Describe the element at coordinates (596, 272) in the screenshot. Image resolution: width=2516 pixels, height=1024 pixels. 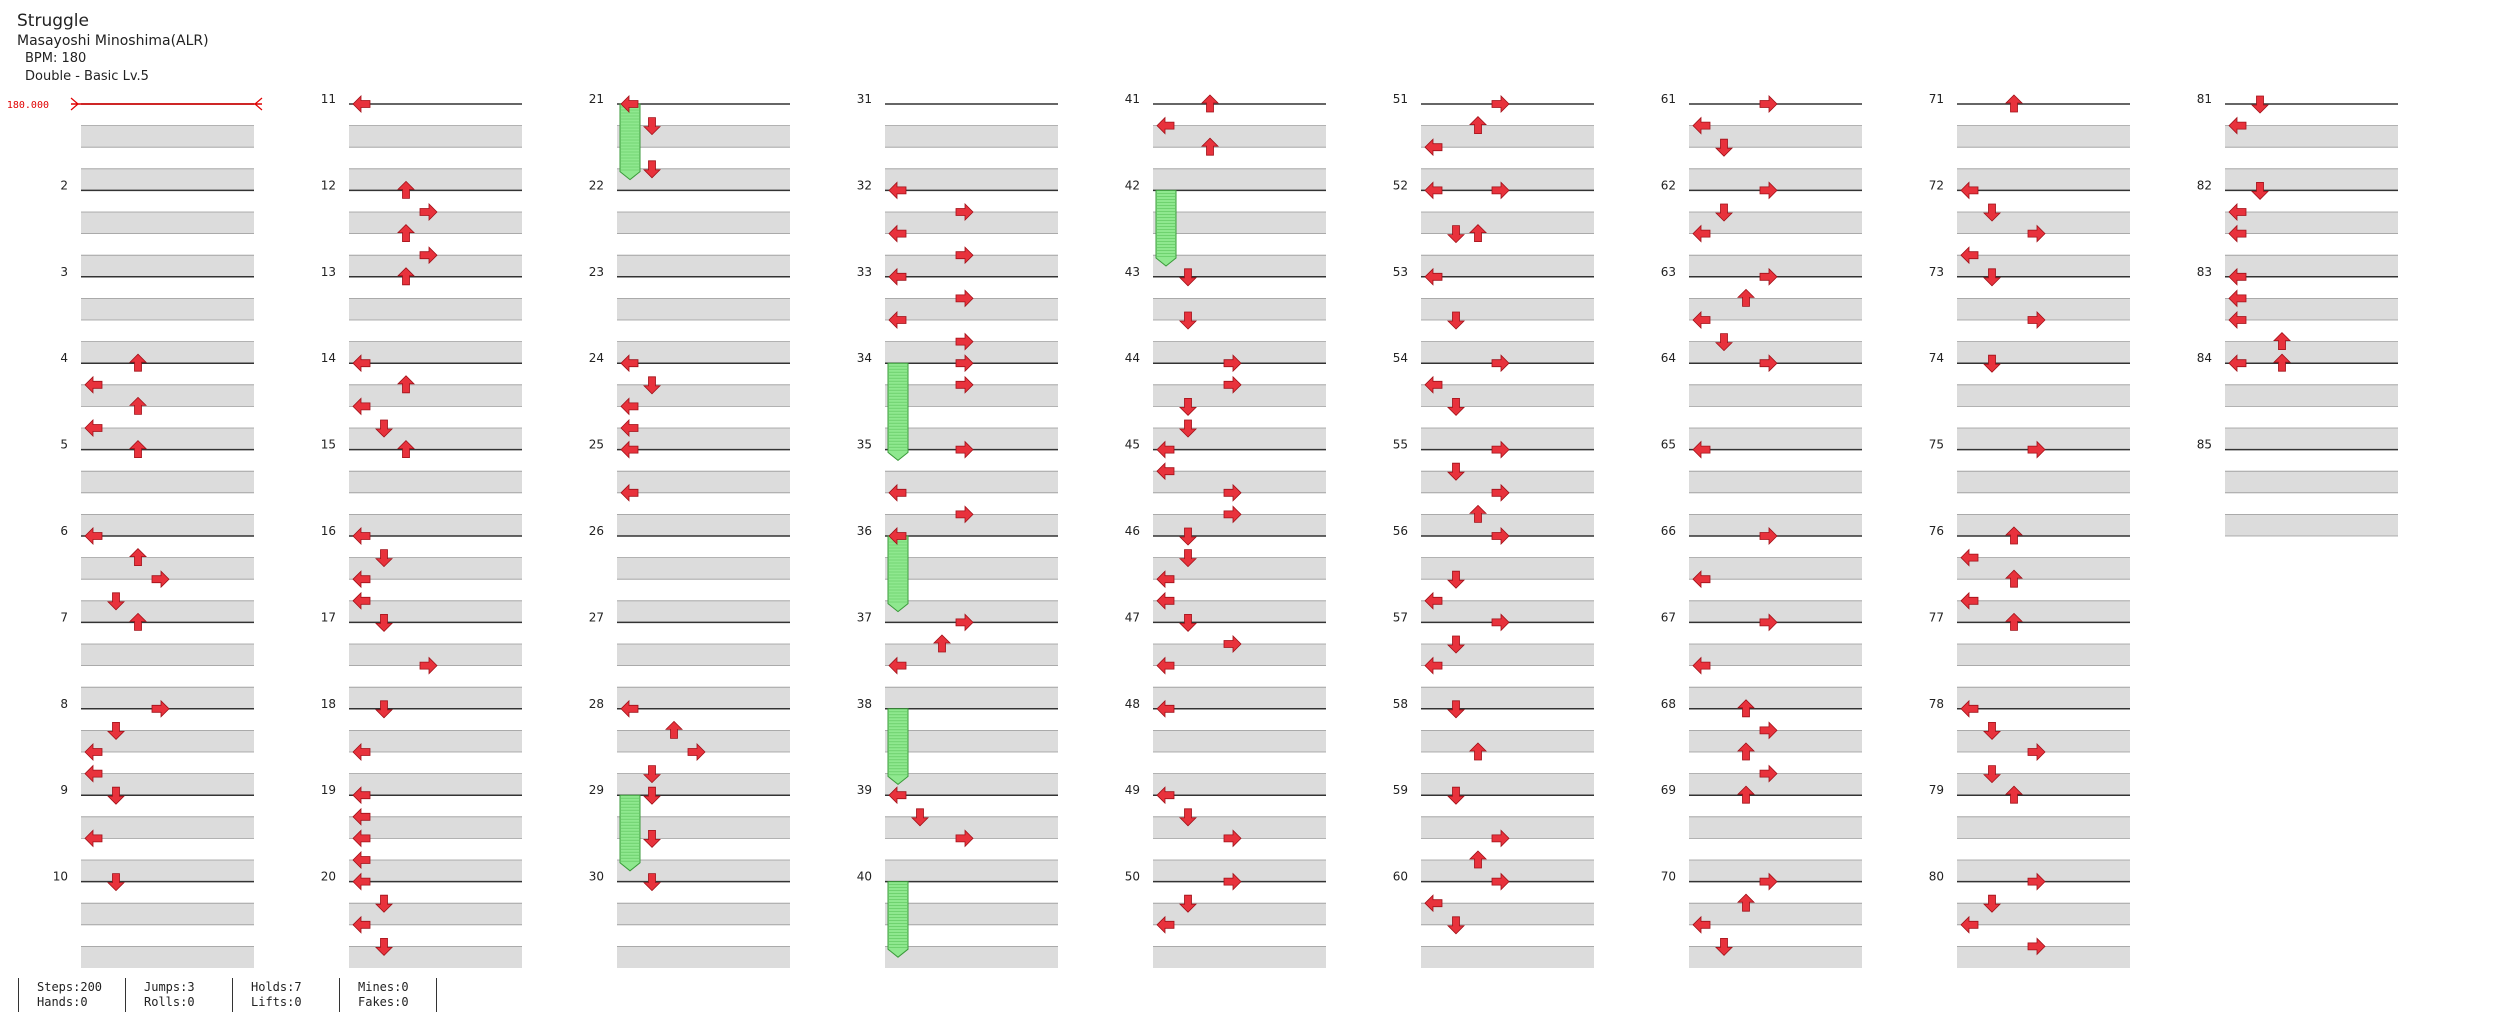
I see `measure-number: 23` at that location.